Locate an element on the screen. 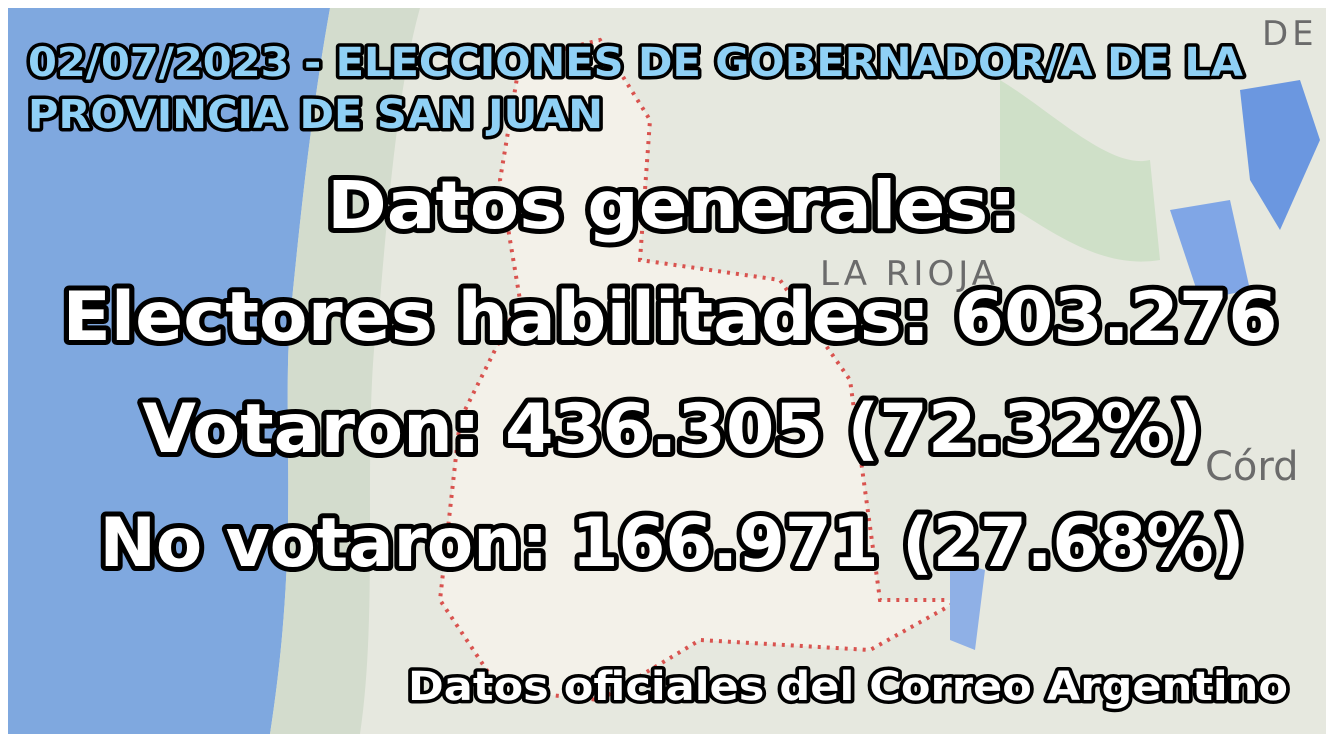  map-label: Córd is located at coordinates (1252, 467).